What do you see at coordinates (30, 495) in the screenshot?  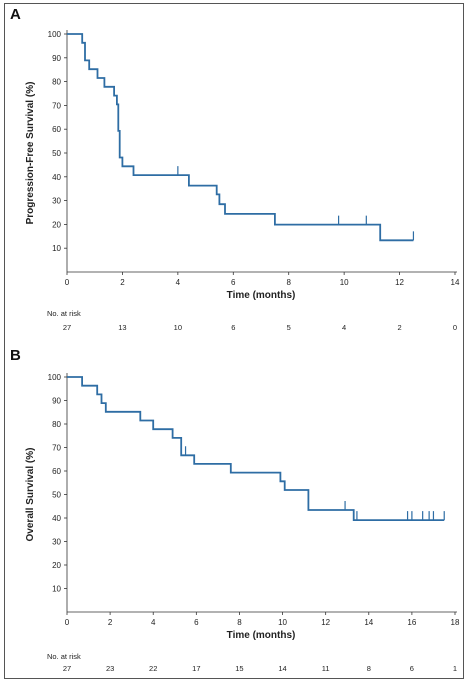 I see `y-axis-label: Overall Survival (%)` at bounding box center [30, 495].